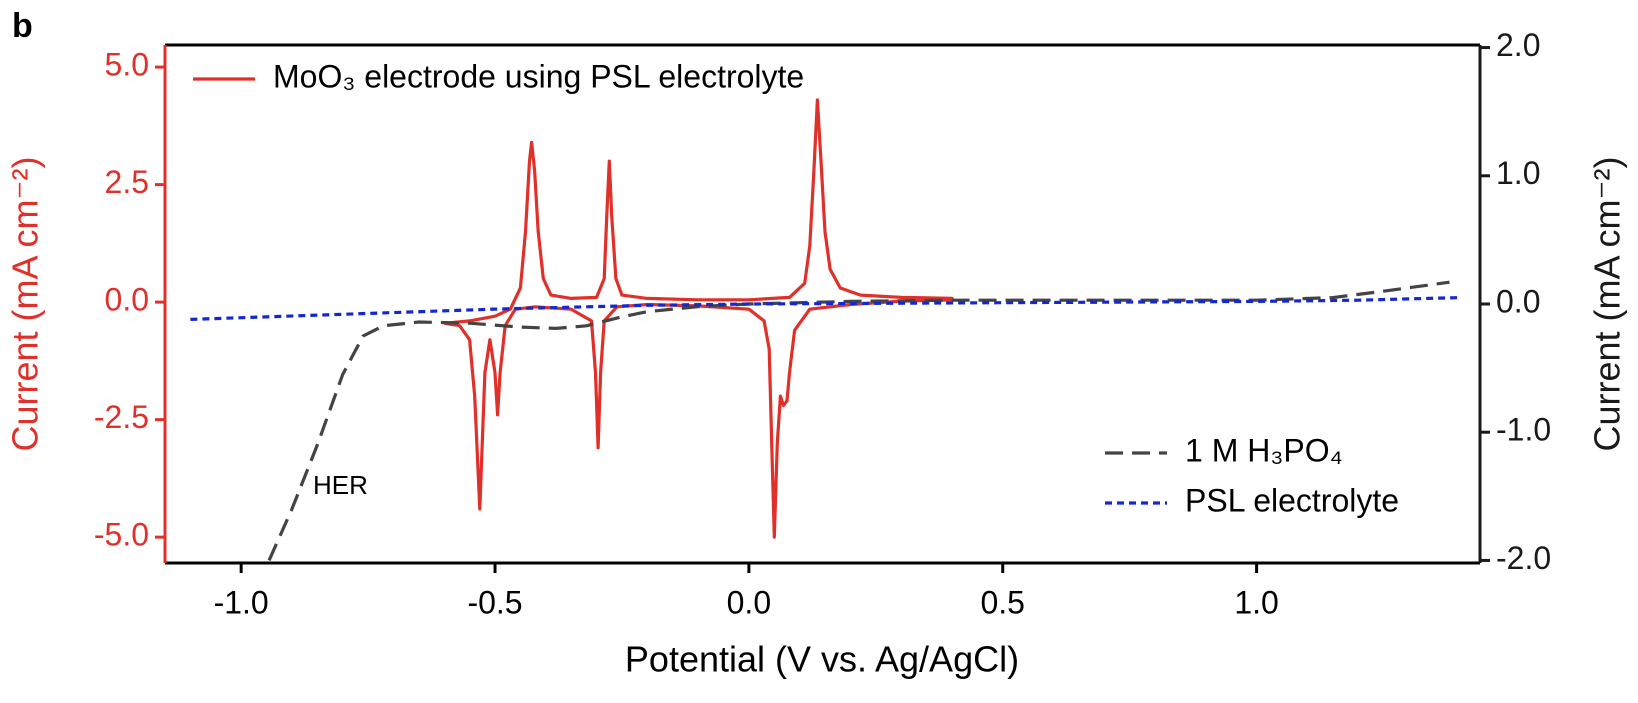 The width and height of the screenshot is (1638, 703). Describe the element at coordinates (241, 602) in the screenshot. I see `x-tick-label: -1.0` at that location.